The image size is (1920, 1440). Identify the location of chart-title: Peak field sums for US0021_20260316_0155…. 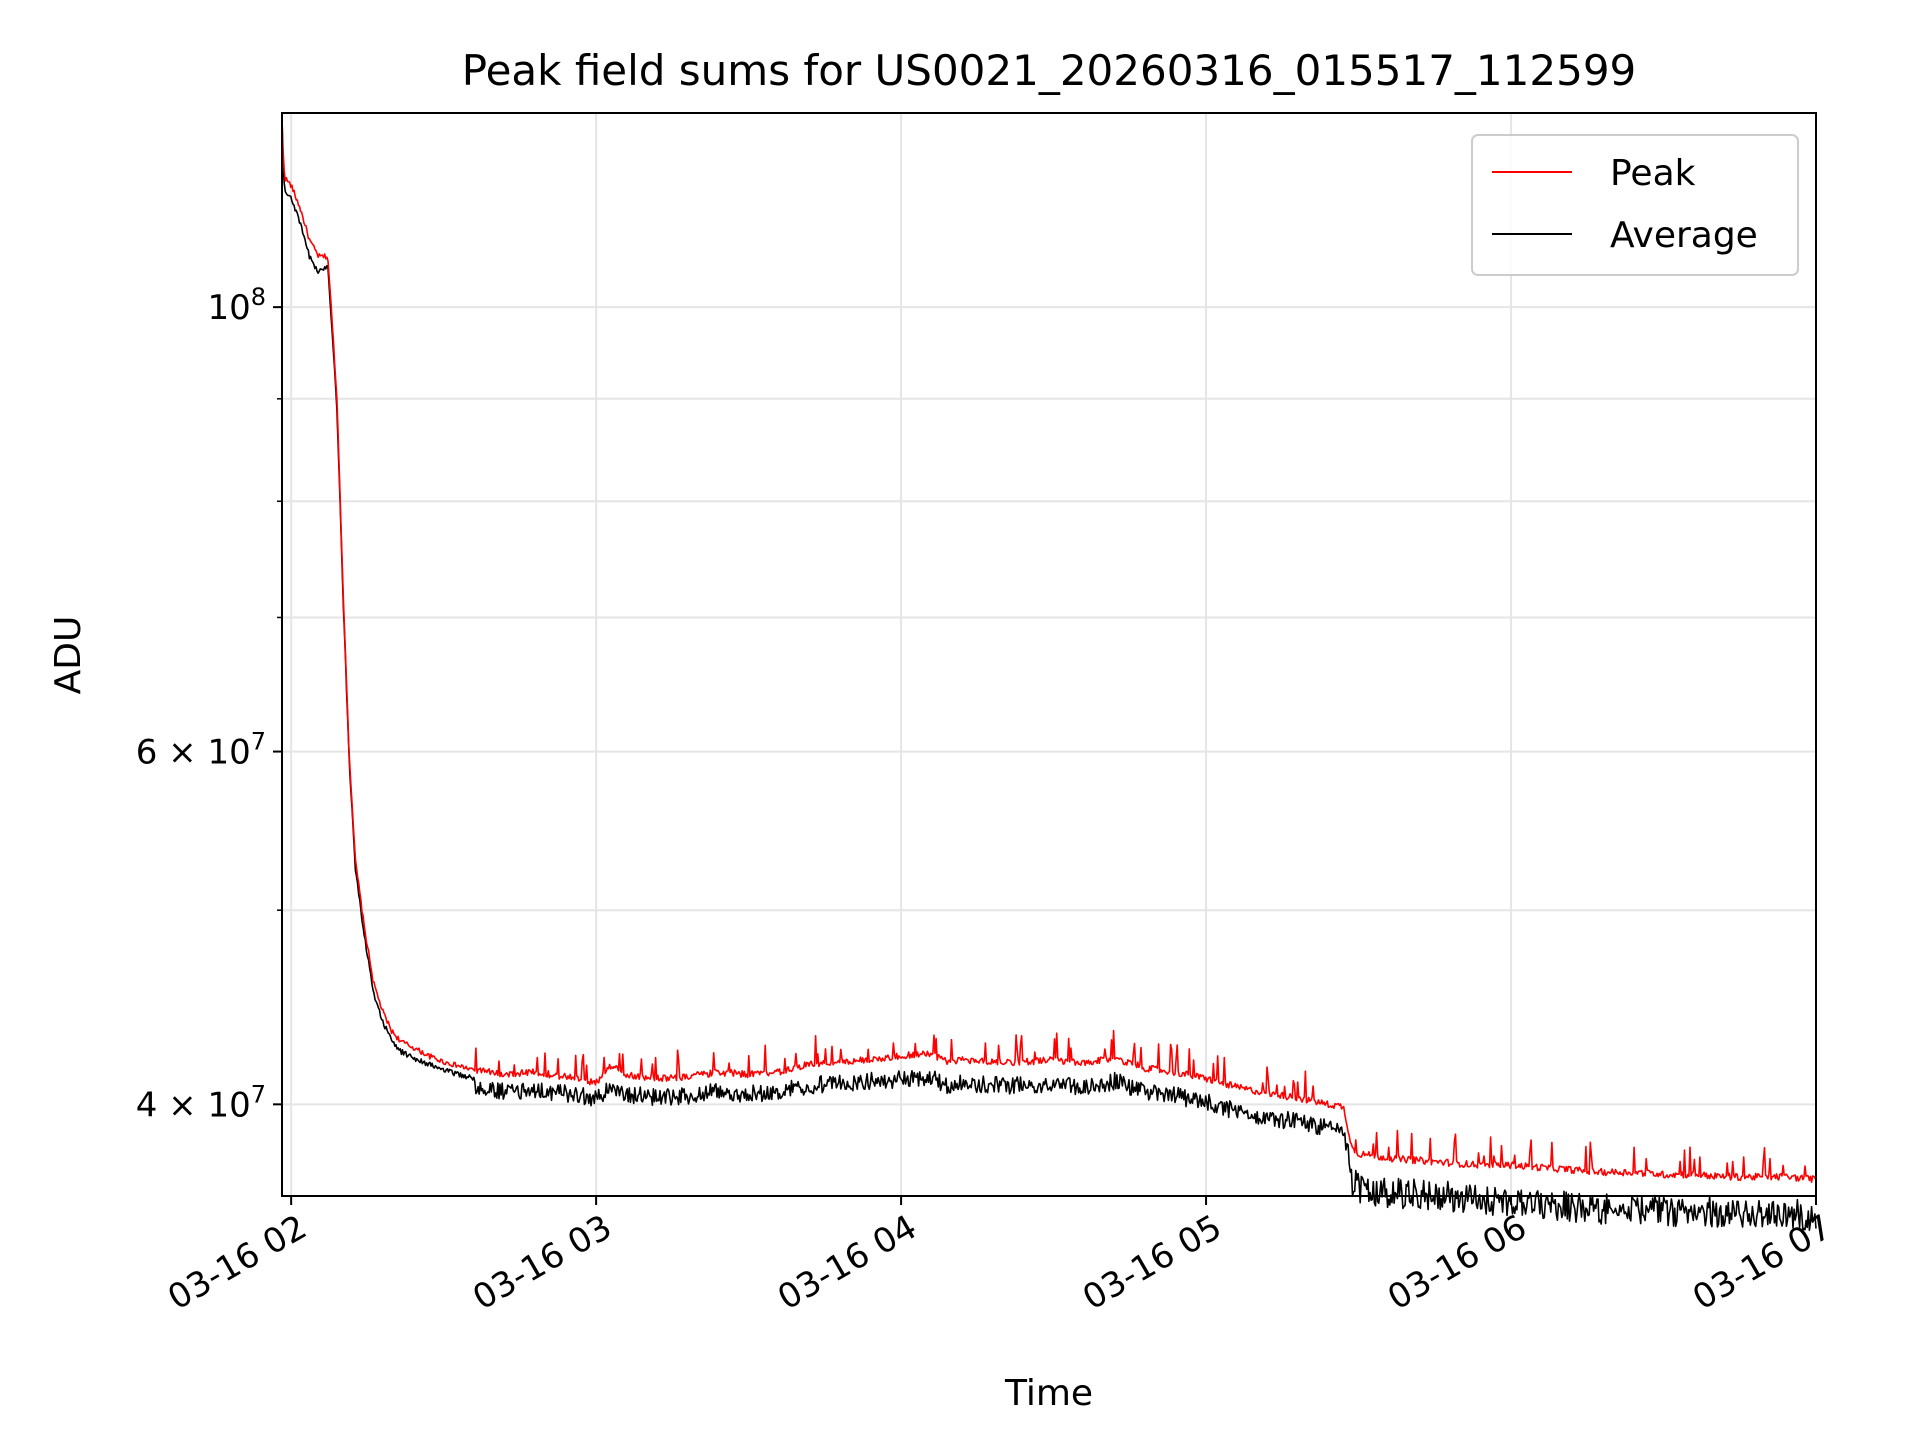
(1049, 70).